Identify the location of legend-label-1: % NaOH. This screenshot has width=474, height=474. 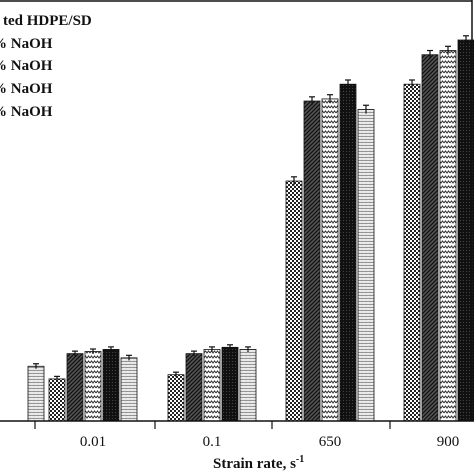
(26, 44).